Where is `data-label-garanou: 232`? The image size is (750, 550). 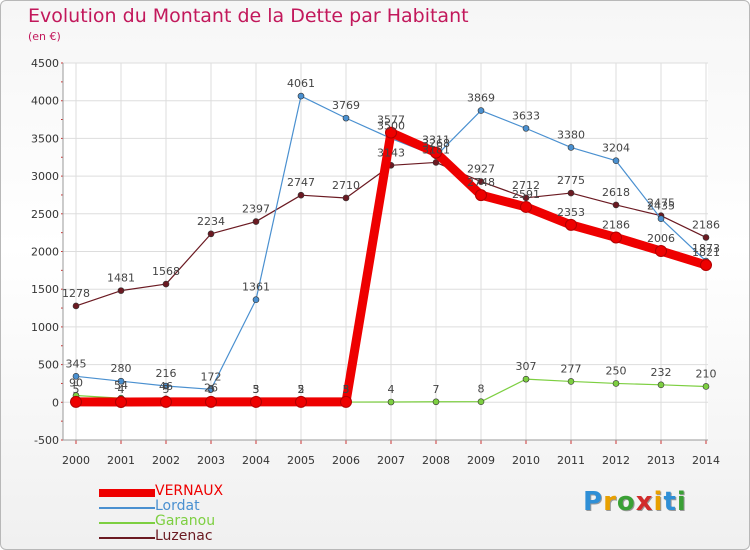
data-label-garanou: 232 is located at coordinates (661, 372).